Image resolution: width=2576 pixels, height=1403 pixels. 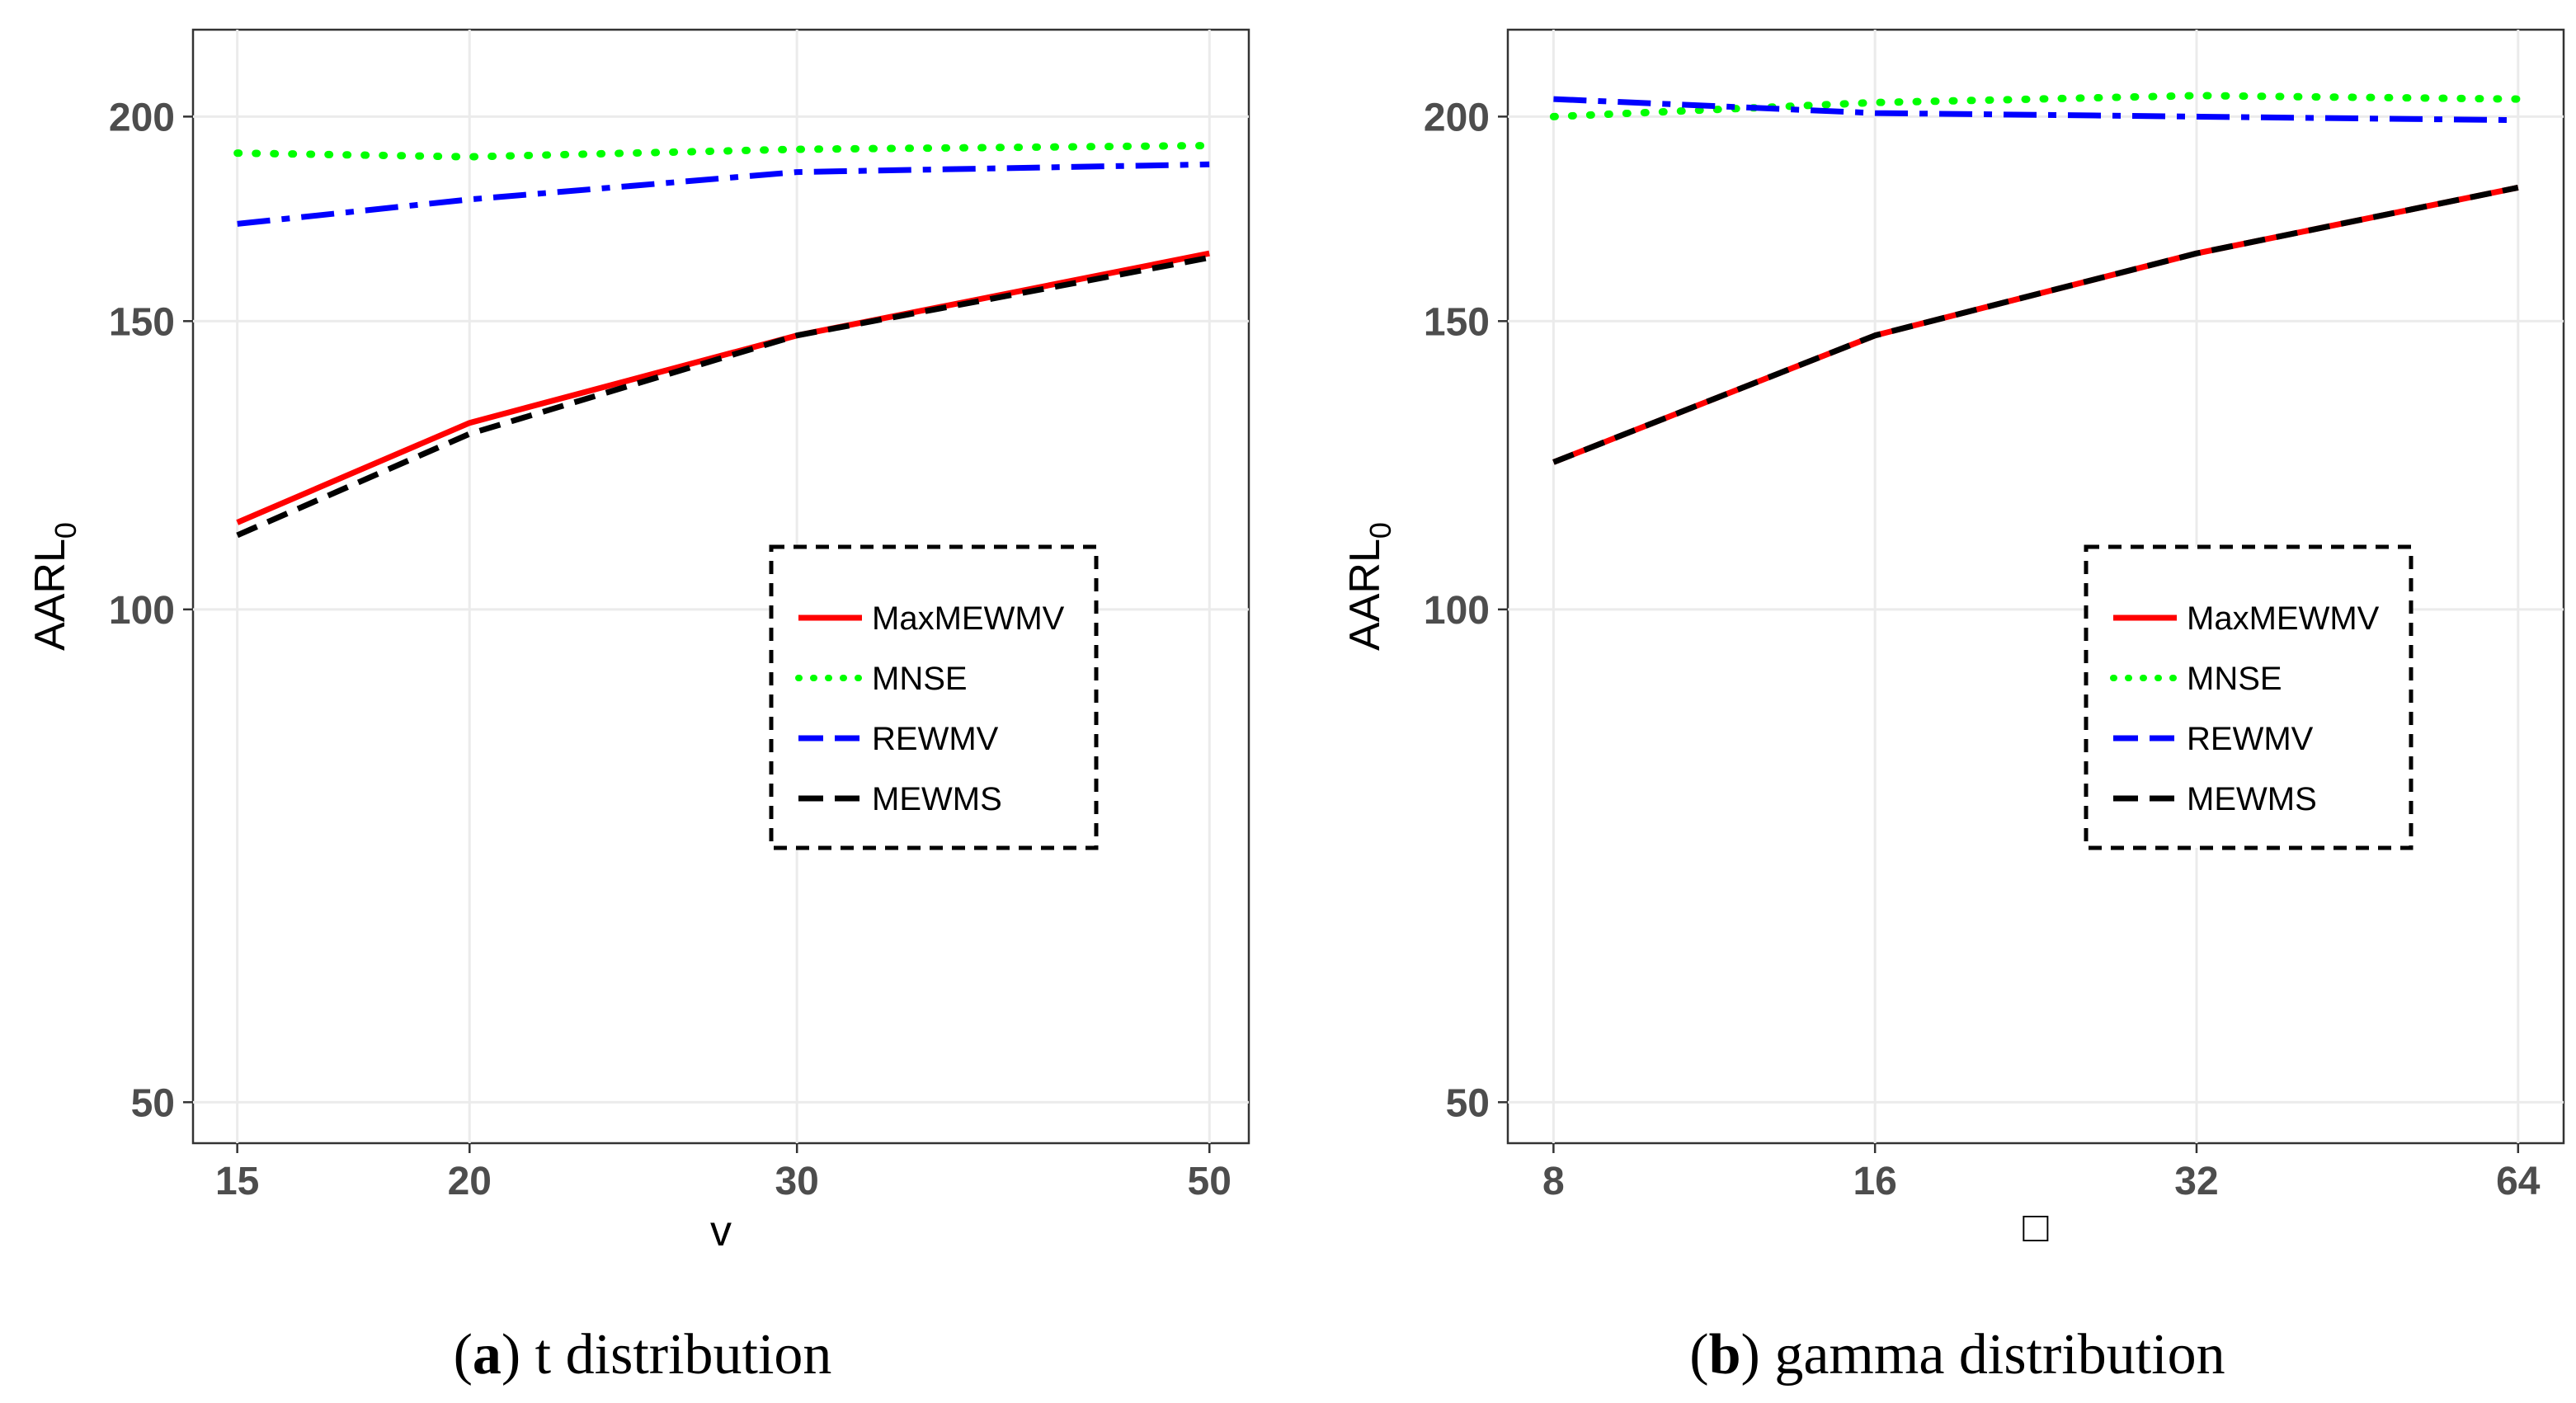 What do you see at coordinates (470, 1181) in the screenshot?
I see `x-tick-label: 20` at bounding box center [470, 1181].